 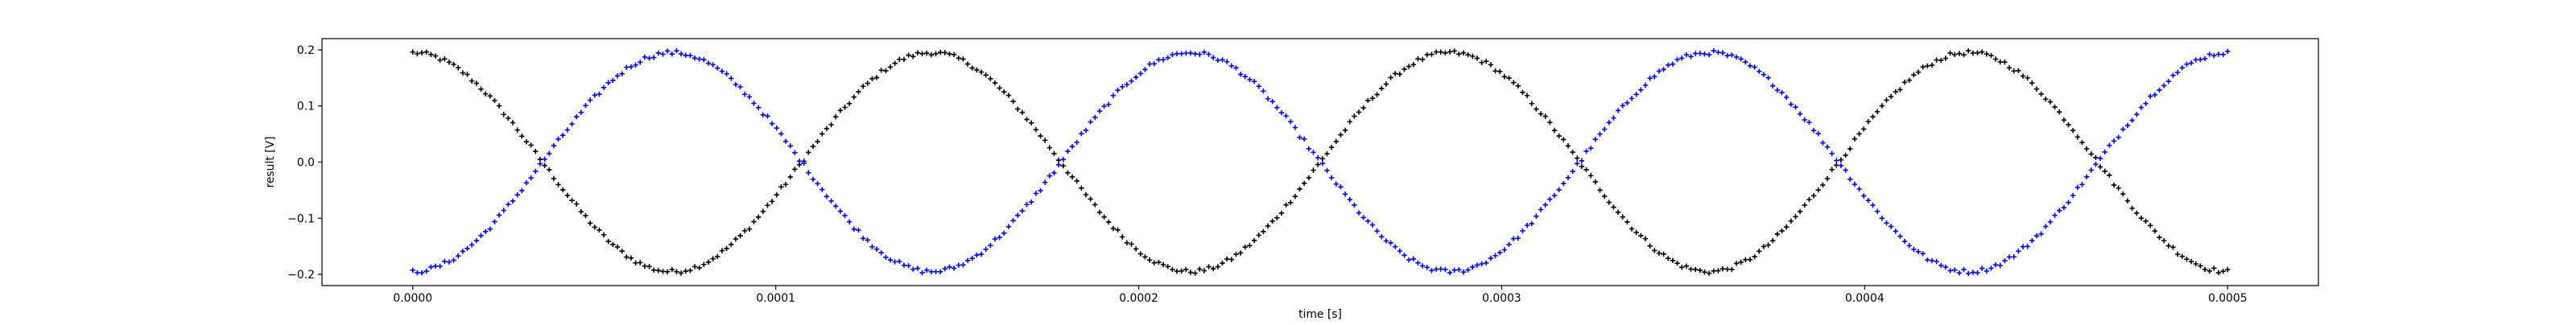 I want to click on x-tick-label: 0.0004, so click(x=1865, y=298).